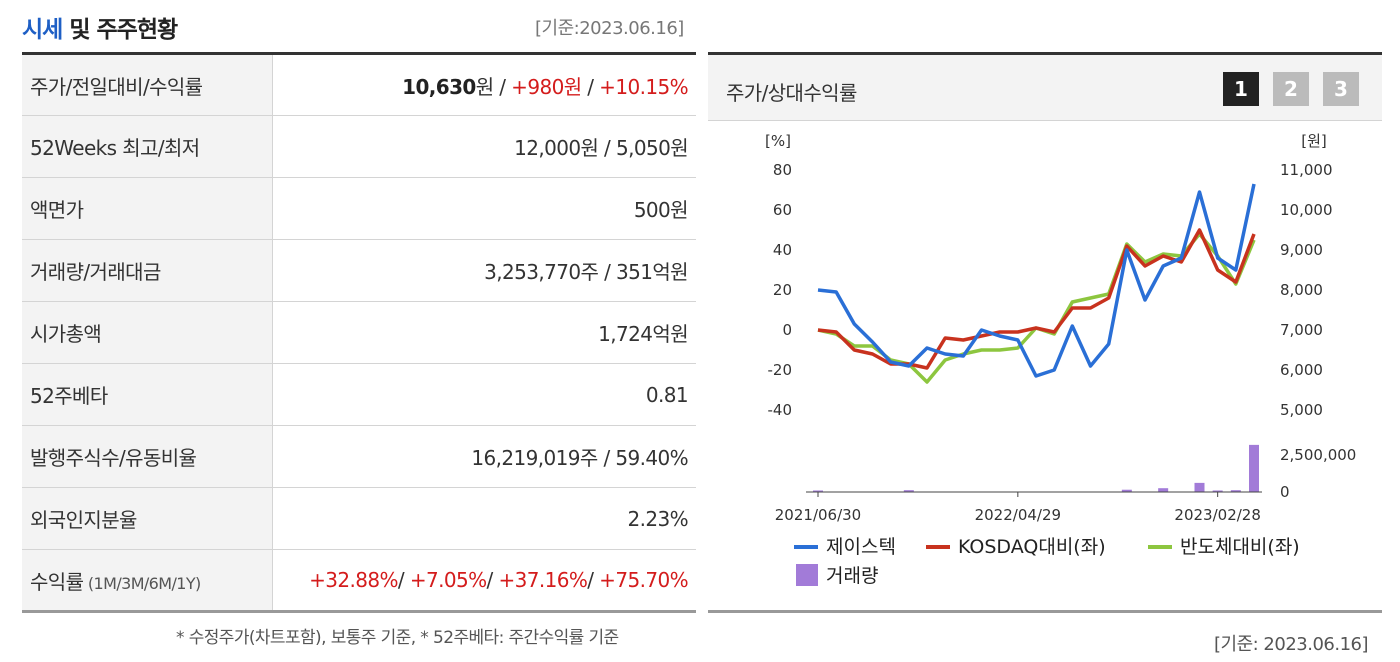 The image size is (1400, 662). What do you see at coordinates (818, 515) in the screenshot?
I see `x-tick-label: 2021/06/30` at bounding box center [818, 515].